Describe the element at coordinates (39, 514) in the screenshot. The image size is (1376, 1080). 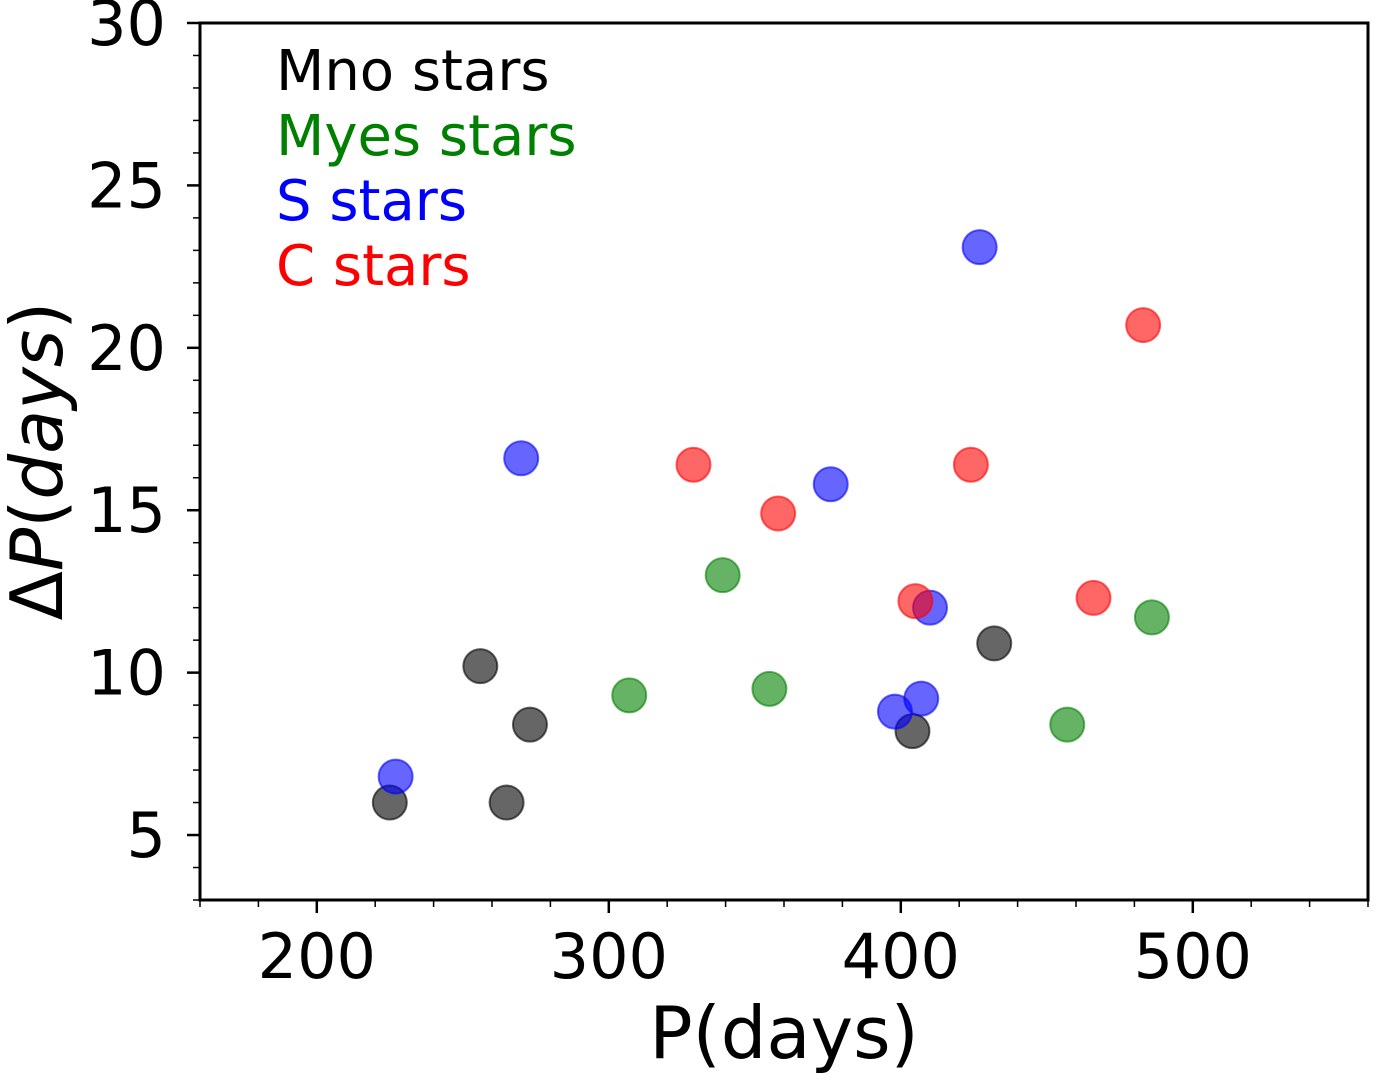
I see `y-axis-title-paren-open: (` at that location.